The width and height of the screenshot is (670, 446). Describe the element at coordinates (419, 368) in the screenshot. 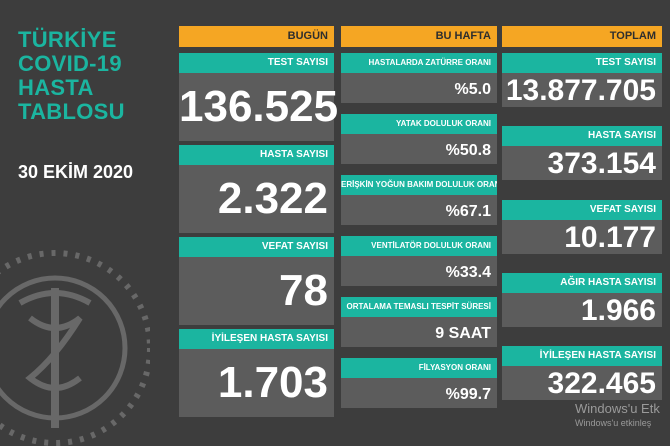

I see `card-label: FİLYASYON ORANI` at that location.